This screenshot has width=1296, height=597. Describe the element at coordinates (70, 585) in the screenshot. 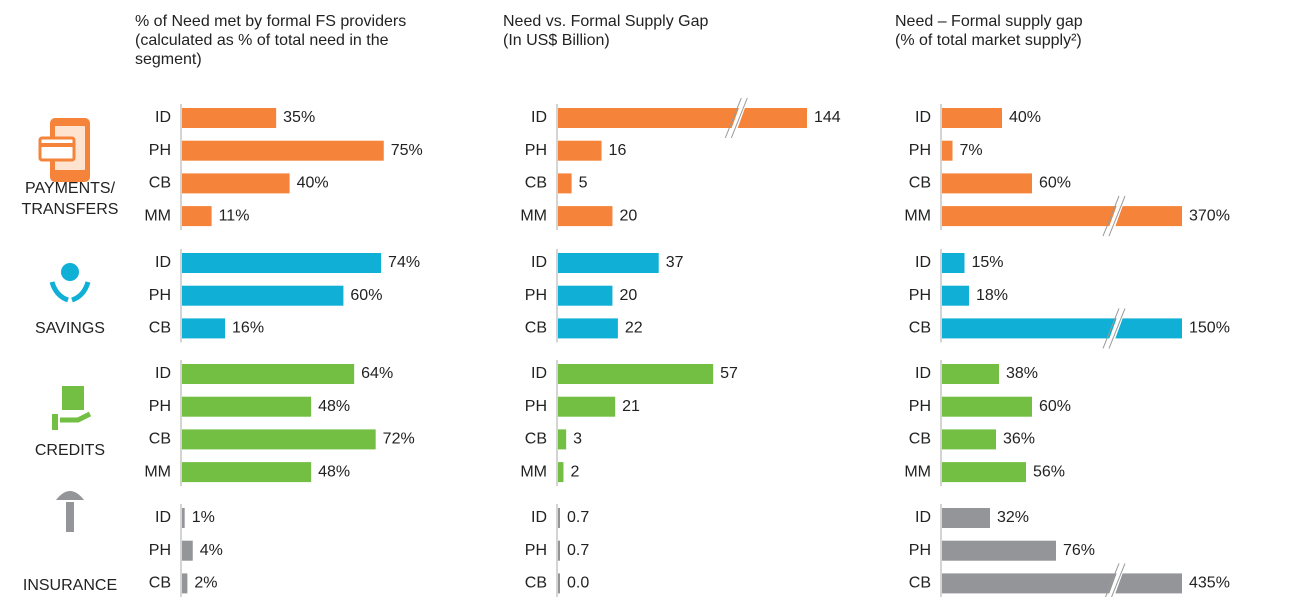

I see `segment-label: INSURANCE` at that location.